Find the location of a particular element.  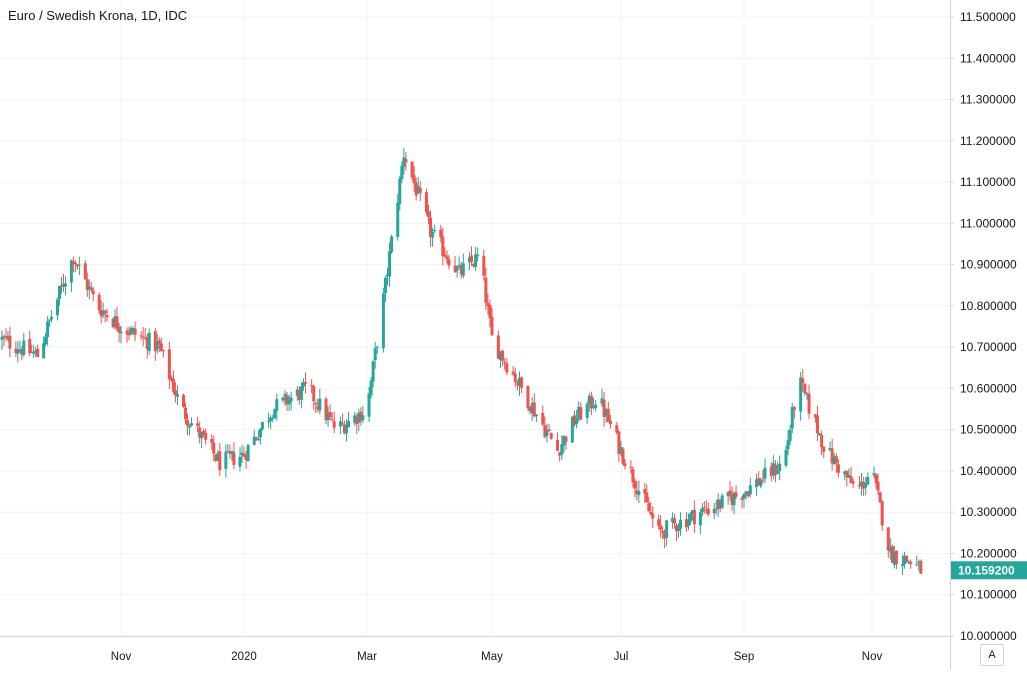

x-tick-label: May is located at coordinates (492, 657).